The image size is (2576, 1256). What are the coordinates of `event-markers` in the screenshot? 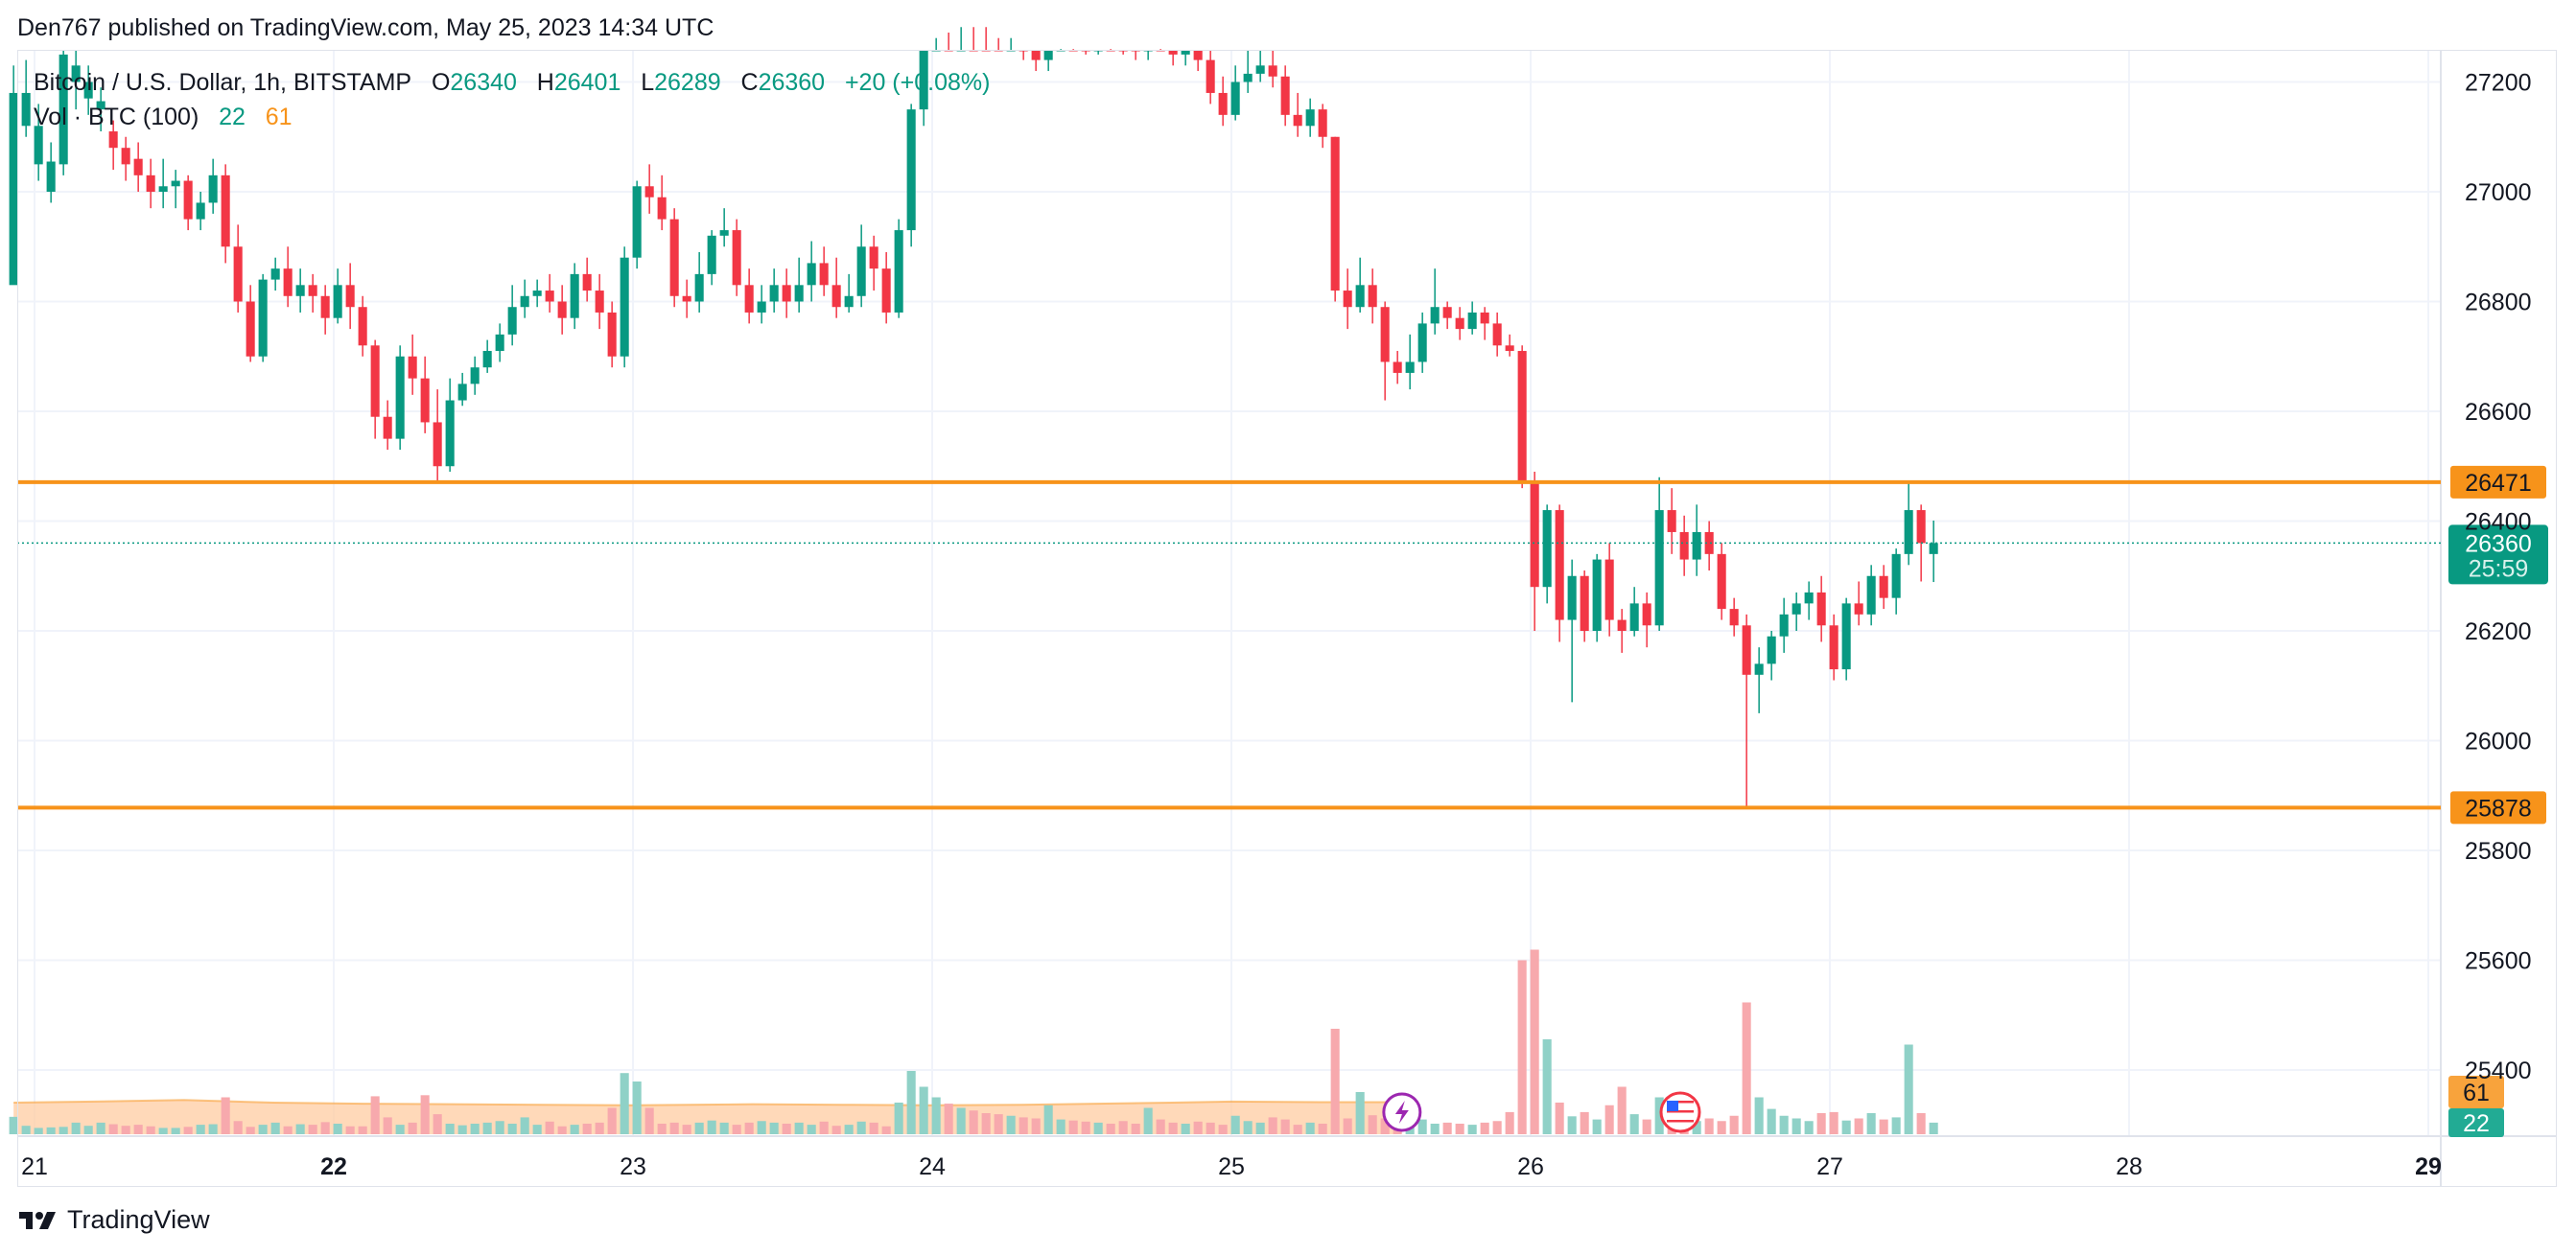 It's located at (1541, 1112).